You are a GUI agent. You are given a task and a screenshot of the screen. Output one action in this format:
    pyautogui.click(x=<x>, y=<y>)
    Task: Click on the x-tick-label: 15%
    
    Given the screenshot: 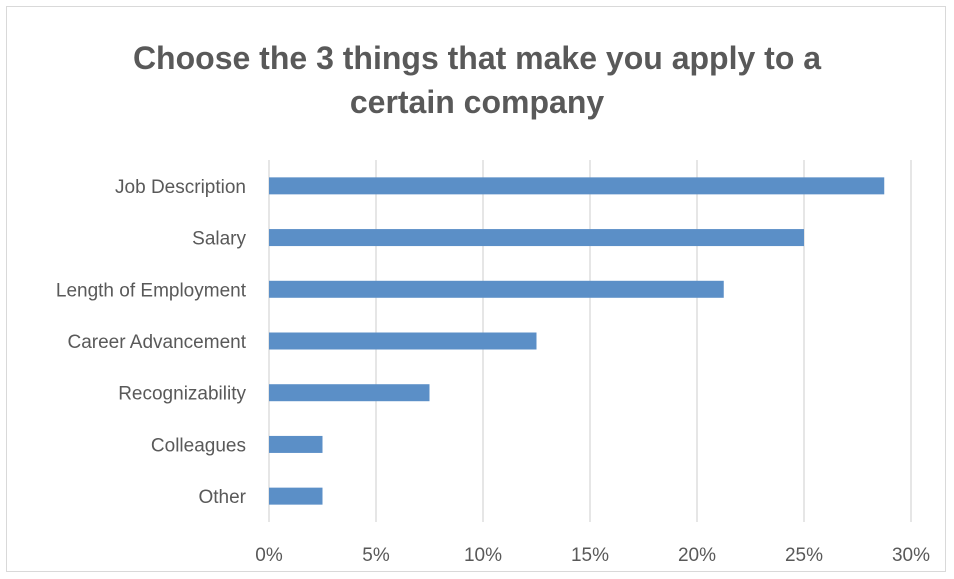 What is the action you would take?
    pyautogui.click(x=590, y=555)
    